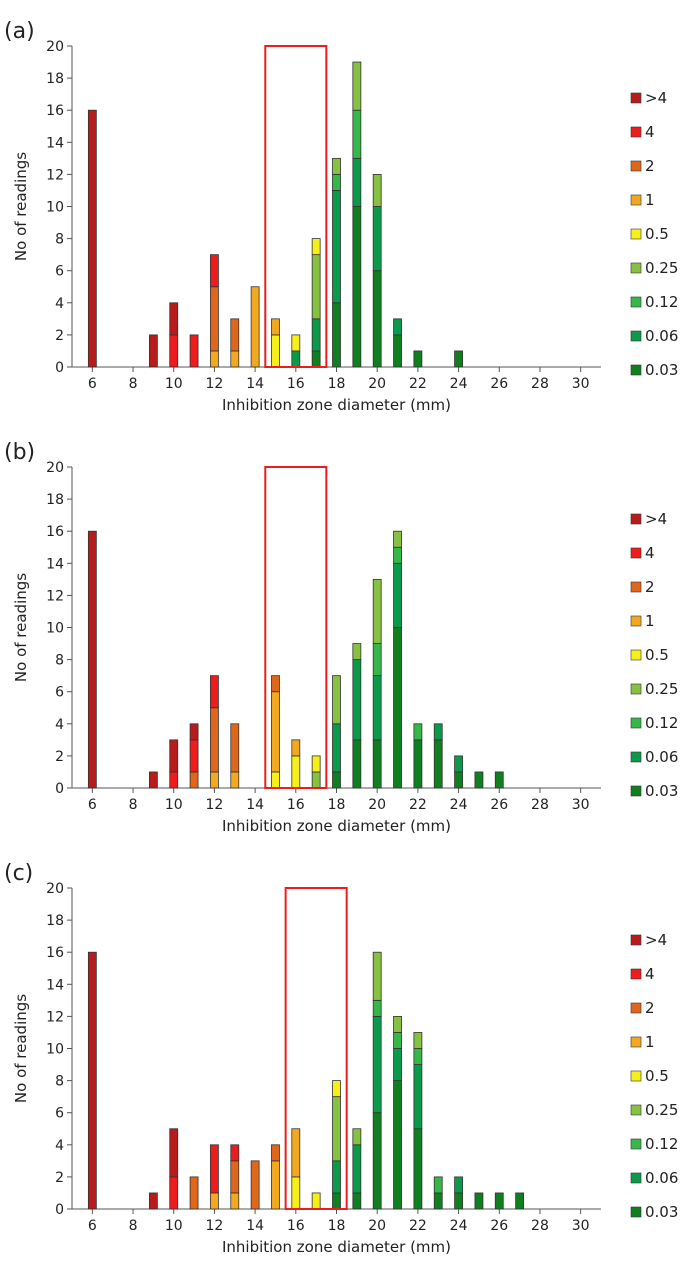  What do you see at coordinates (55, 175) in the screenshot?
I see `y-tick-label: 12` at bounding box center [55, 175].